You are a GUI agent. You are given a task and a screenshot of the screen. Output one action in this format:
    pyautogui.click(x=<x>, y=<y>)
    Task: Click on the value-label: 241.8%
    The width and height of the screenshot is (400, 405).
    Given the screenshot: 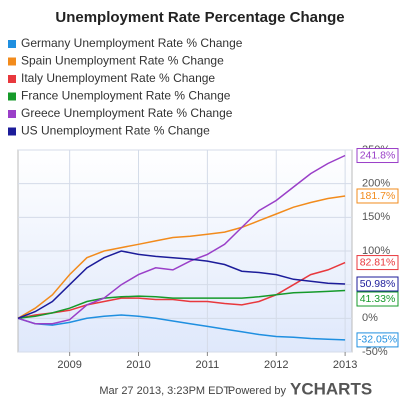 What is the action you would take?
    pyautogui.click(x=378, y=155)
    